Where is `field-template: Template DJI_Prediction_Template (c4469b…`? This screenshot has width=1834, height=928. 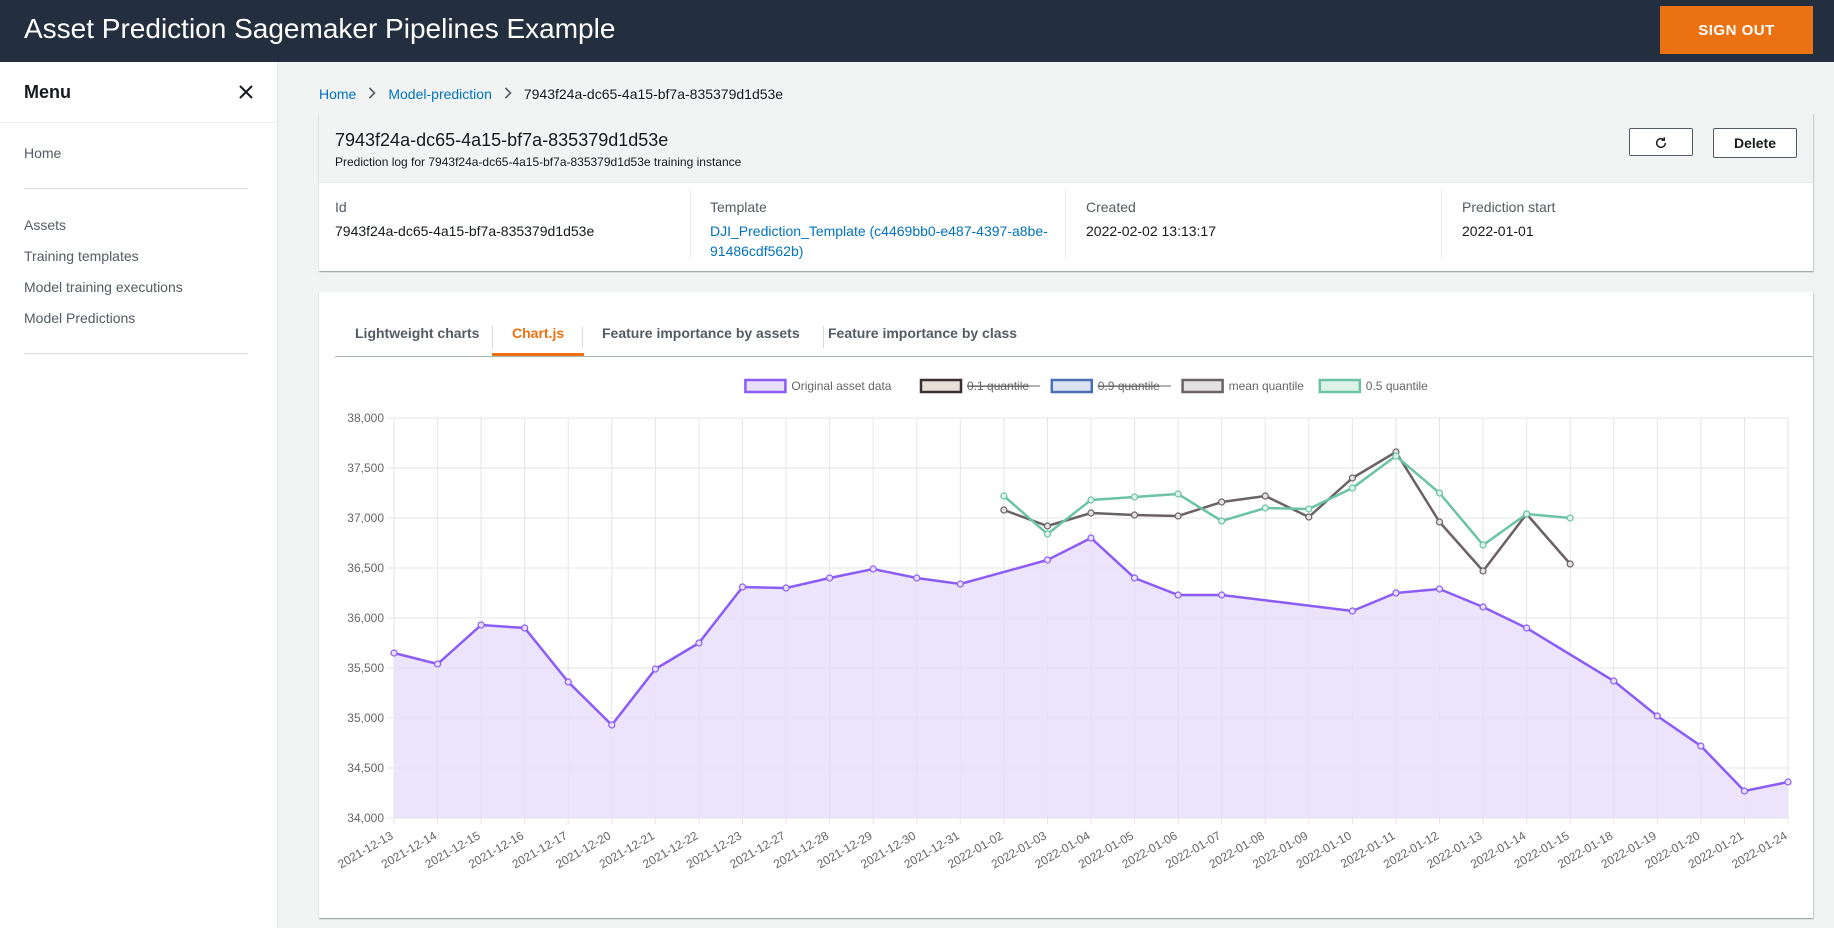
field-template: Template DJI_Prediction_Template (c4469b… is located at coordinates (880, 230).